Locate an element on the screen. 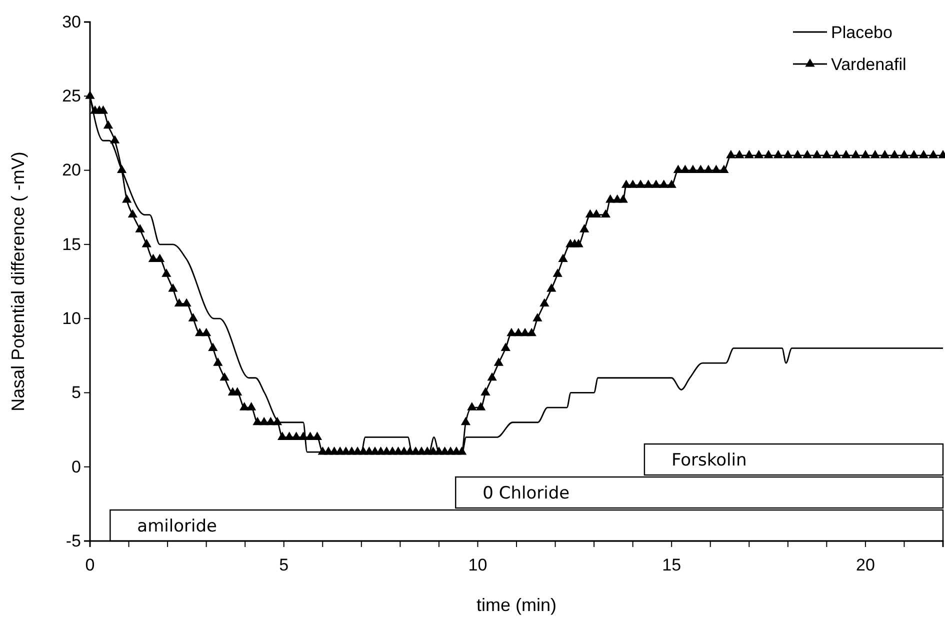 This screenshot has width=945, height=619. x-tick-label: 10 is located at coordinates (478, 564).